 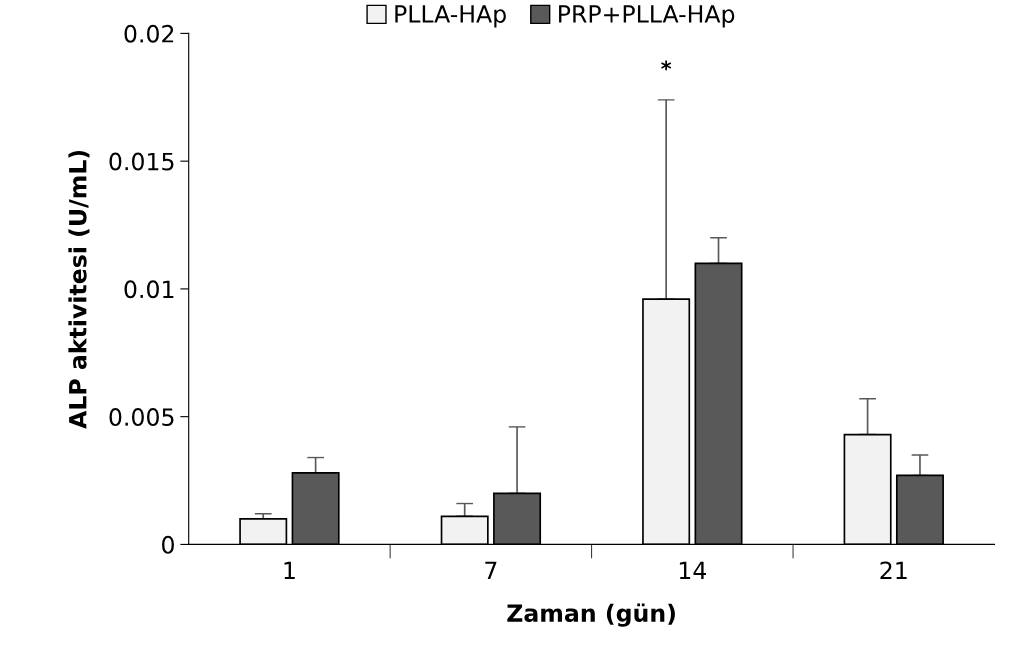 What do you see at coordinates (168, 544) in the screenshot?
I see `y-tick-label: 0` at bounding box center [168, 544].